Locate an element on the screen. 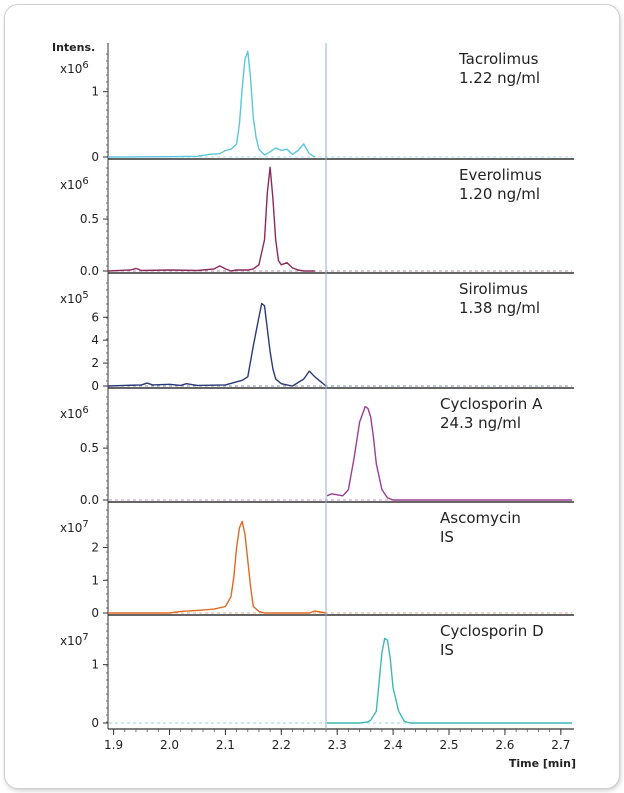 The width and height of the screenshot is (624, 793). compound-name-label: Ascomycin is located at coordinates (480, 518).